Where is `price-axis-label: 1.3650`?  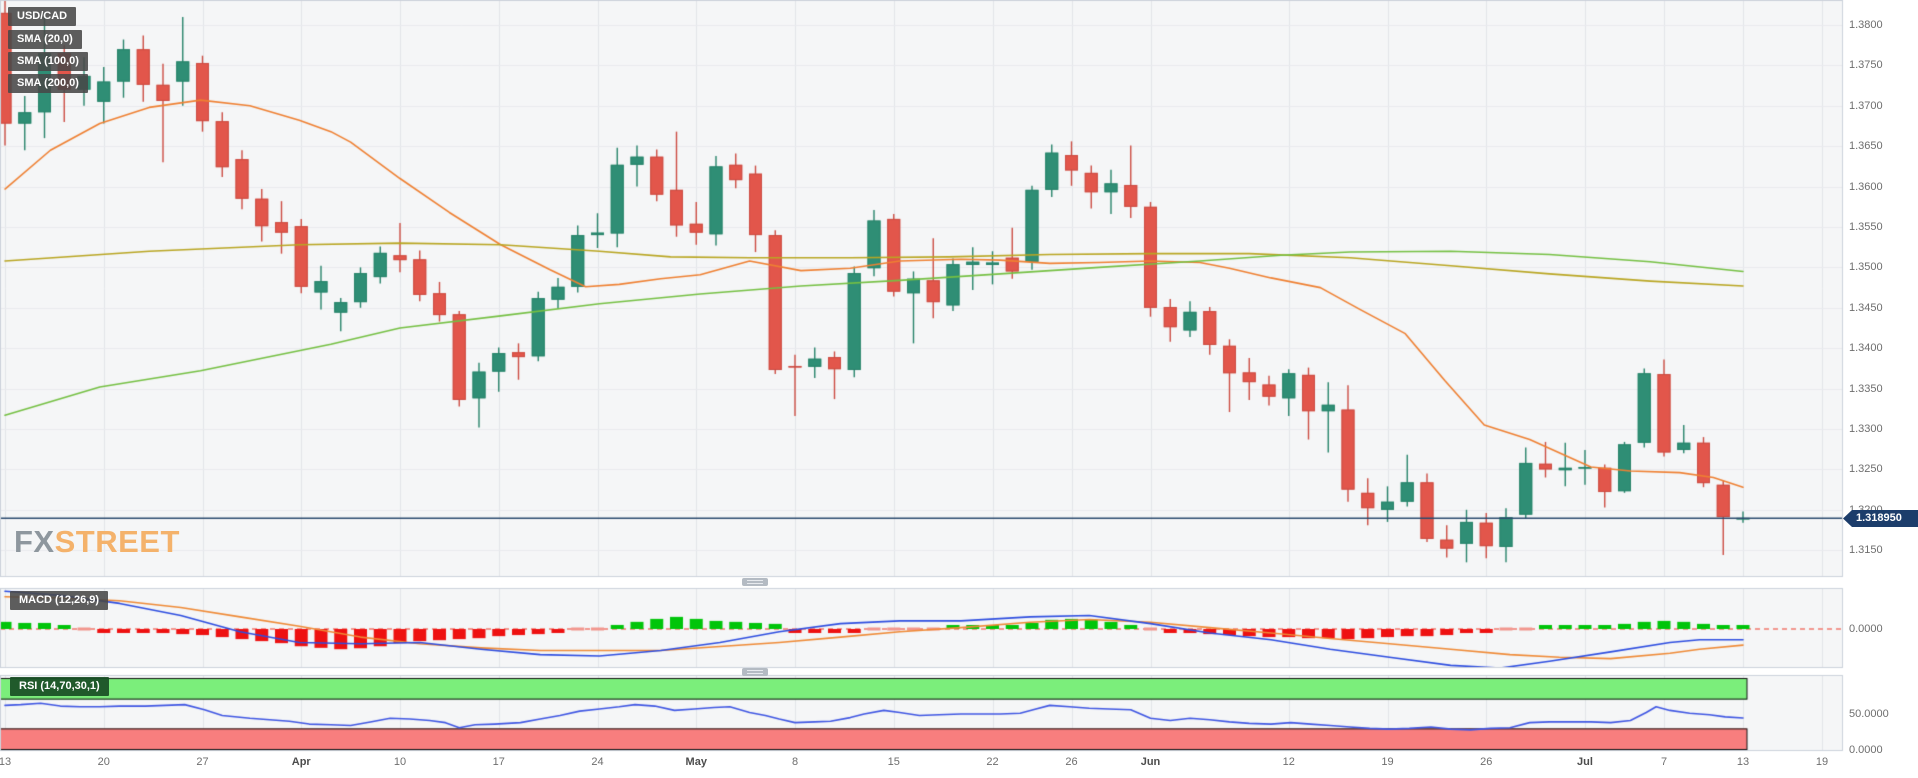
price-axis-label: 1.3650 is located at coordinates (1866, 146).